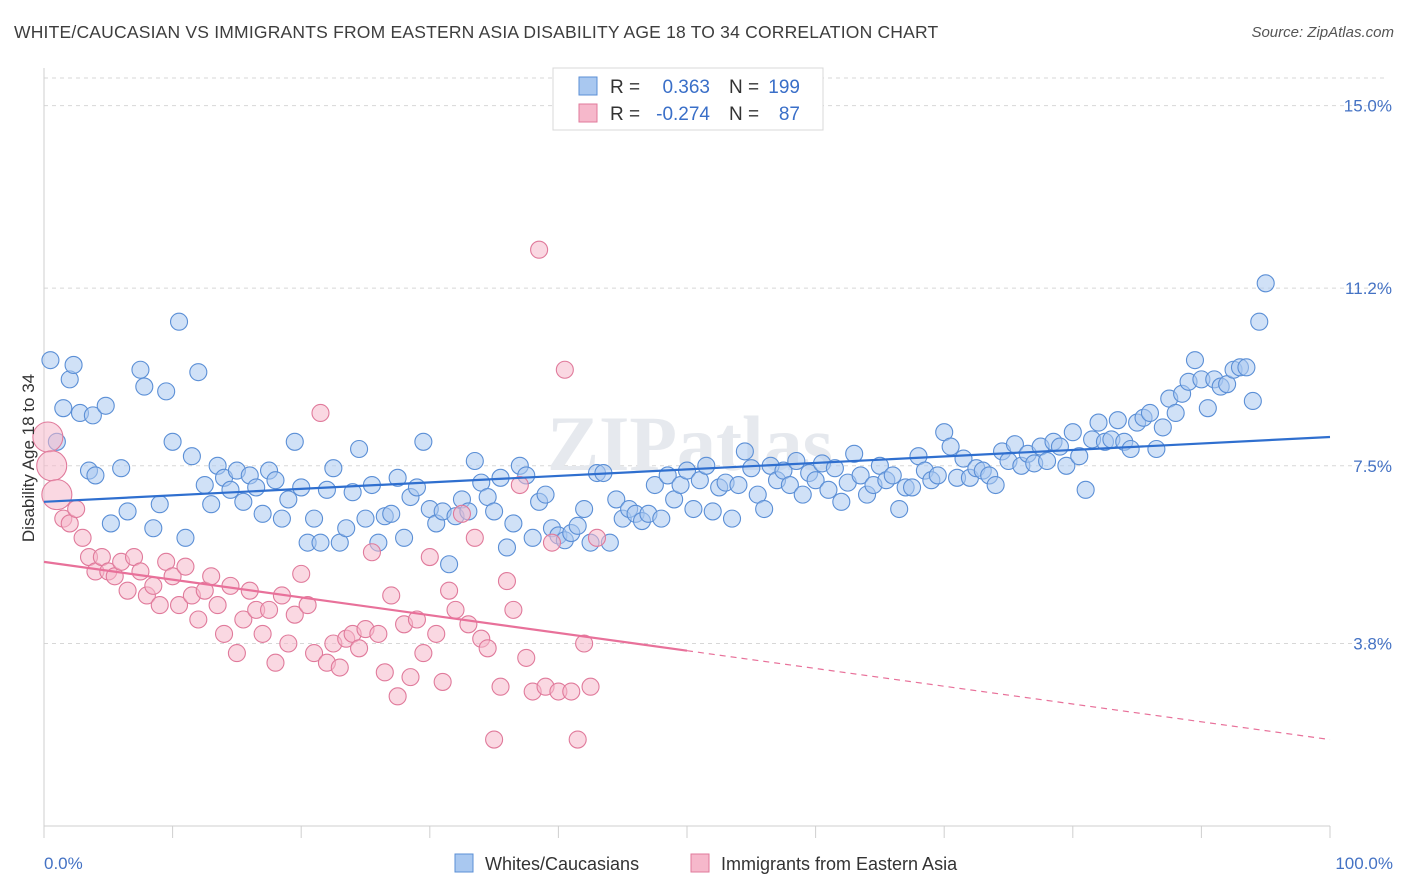 The width and height of the screenshot is (1406, 892). Describe the element at coordinates (1372, 644) in the screenshot. I see `y-tick-label-0: 3.8%` at that location.